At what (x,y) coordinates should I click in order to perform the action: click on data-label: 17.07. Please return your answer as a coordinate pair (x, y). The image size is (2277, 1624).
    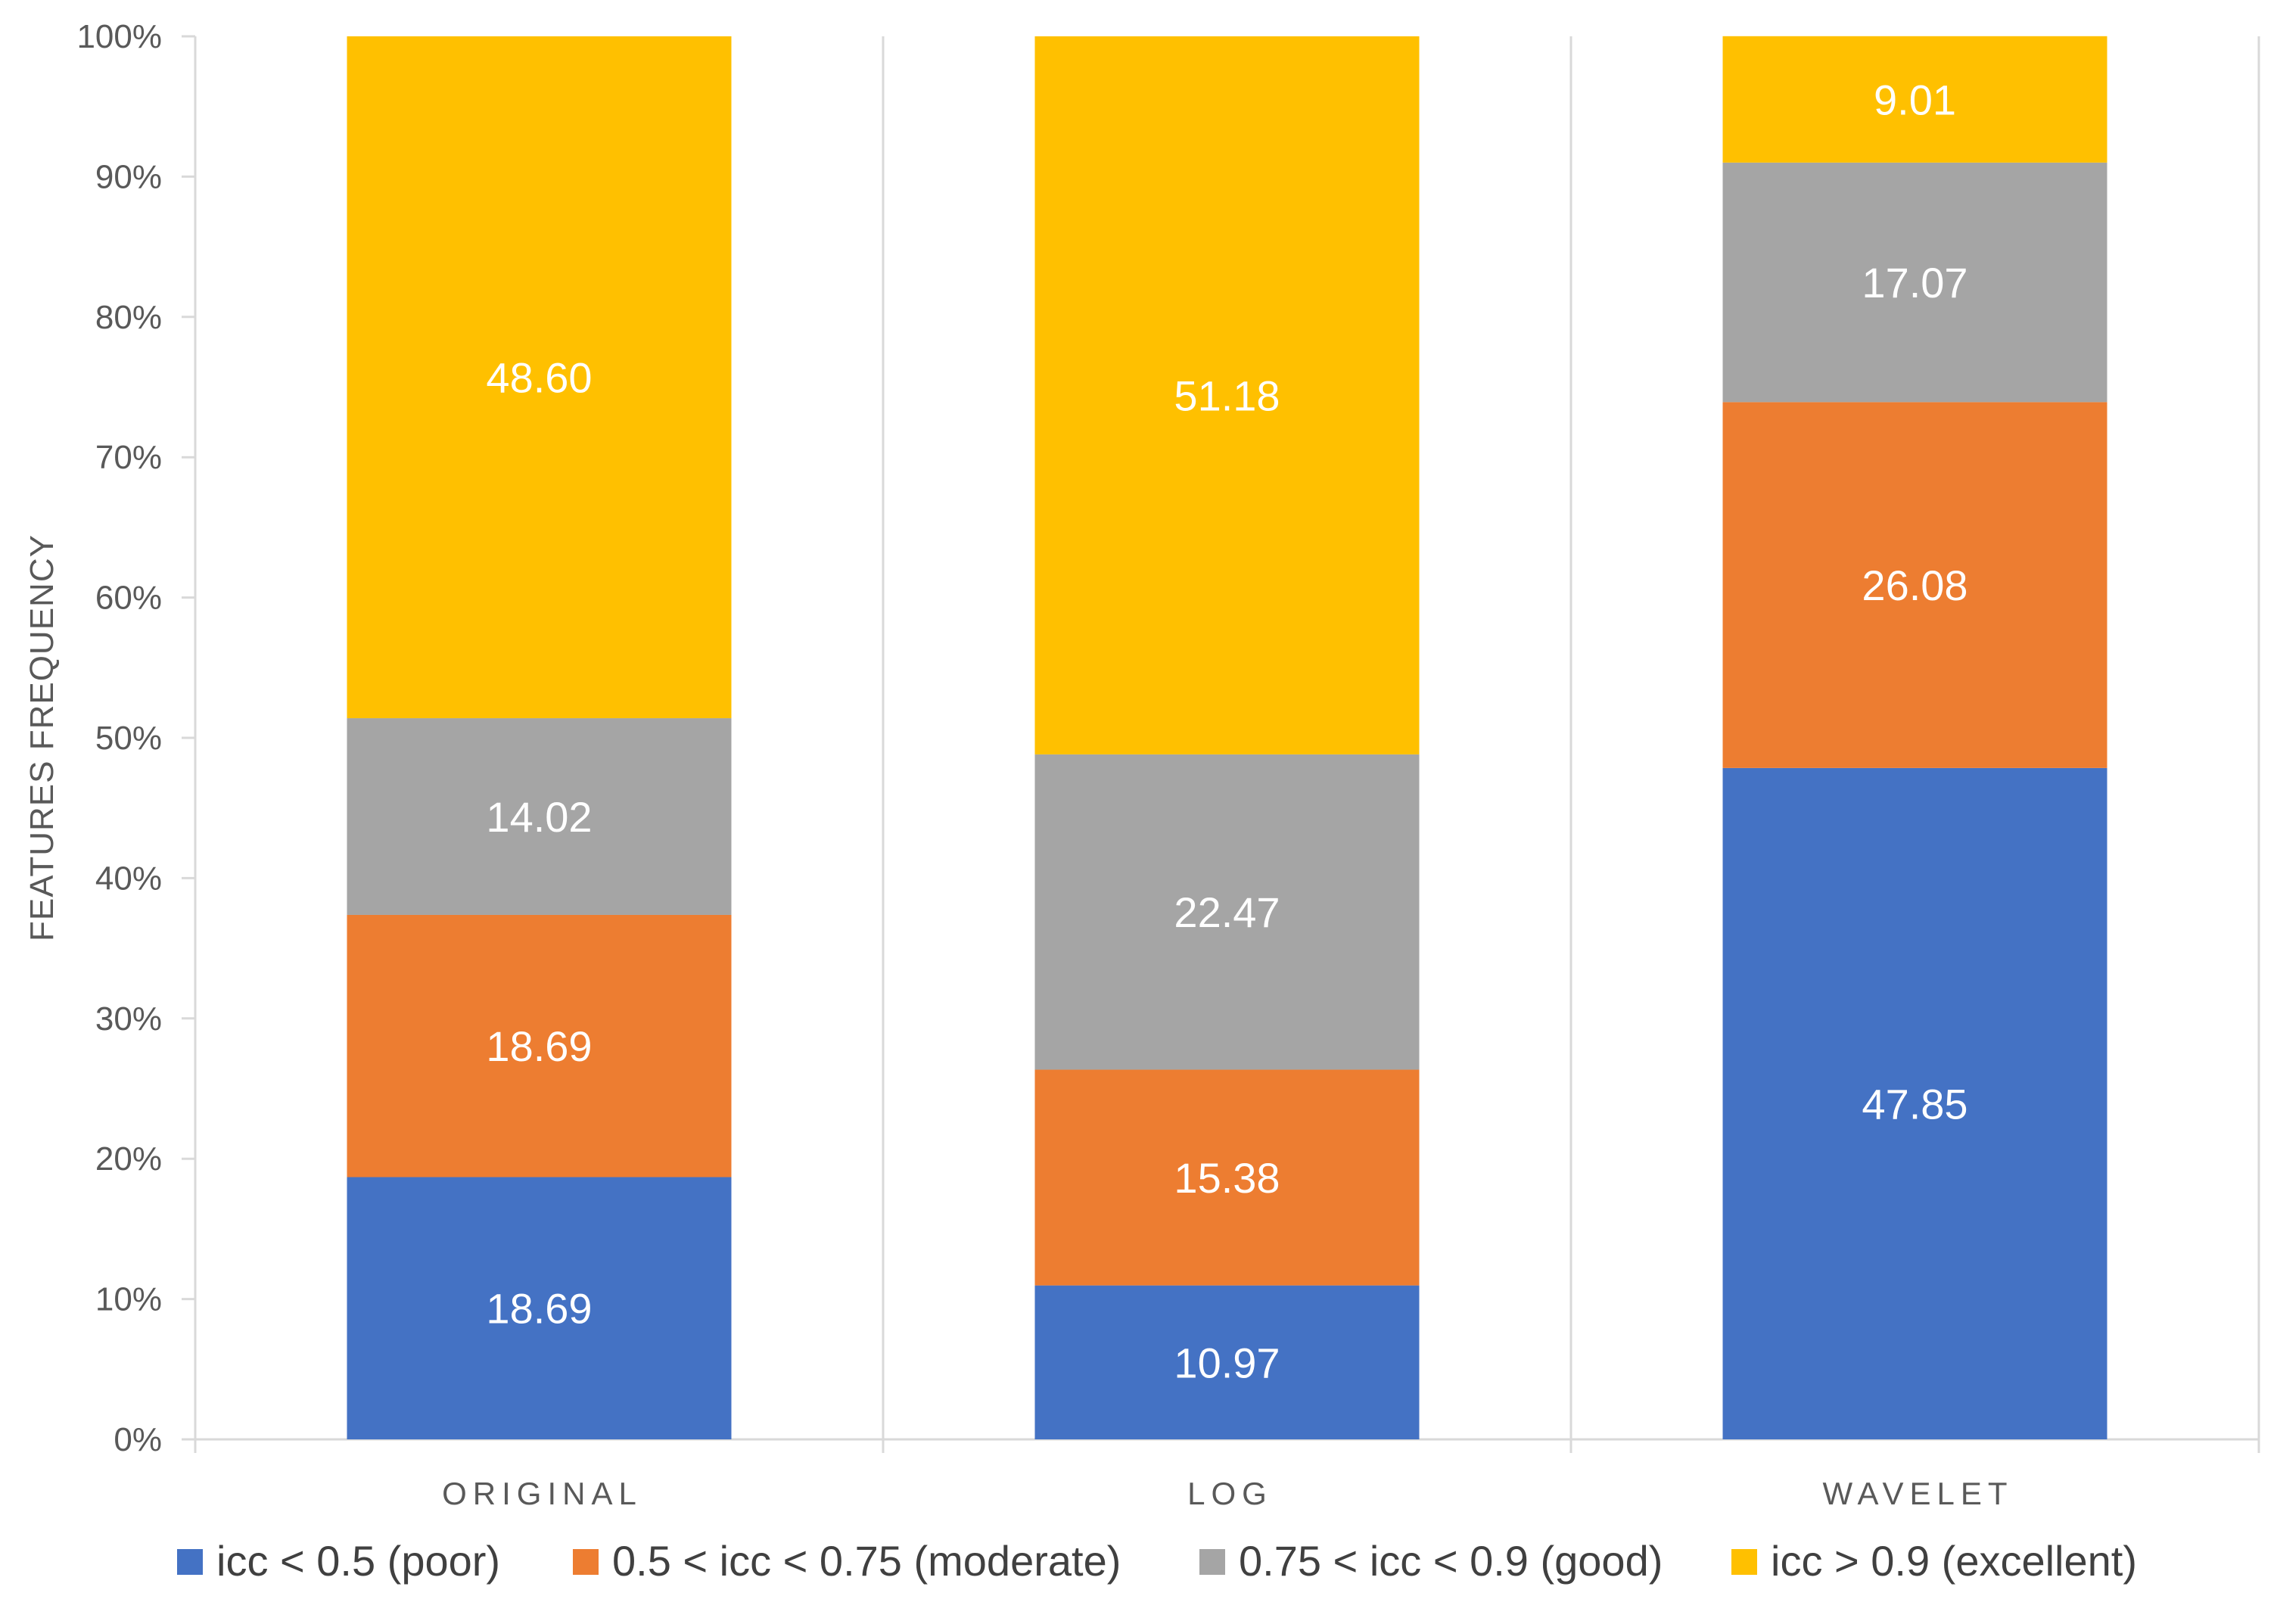
    Looking at the image, I should click on (1914, 282).